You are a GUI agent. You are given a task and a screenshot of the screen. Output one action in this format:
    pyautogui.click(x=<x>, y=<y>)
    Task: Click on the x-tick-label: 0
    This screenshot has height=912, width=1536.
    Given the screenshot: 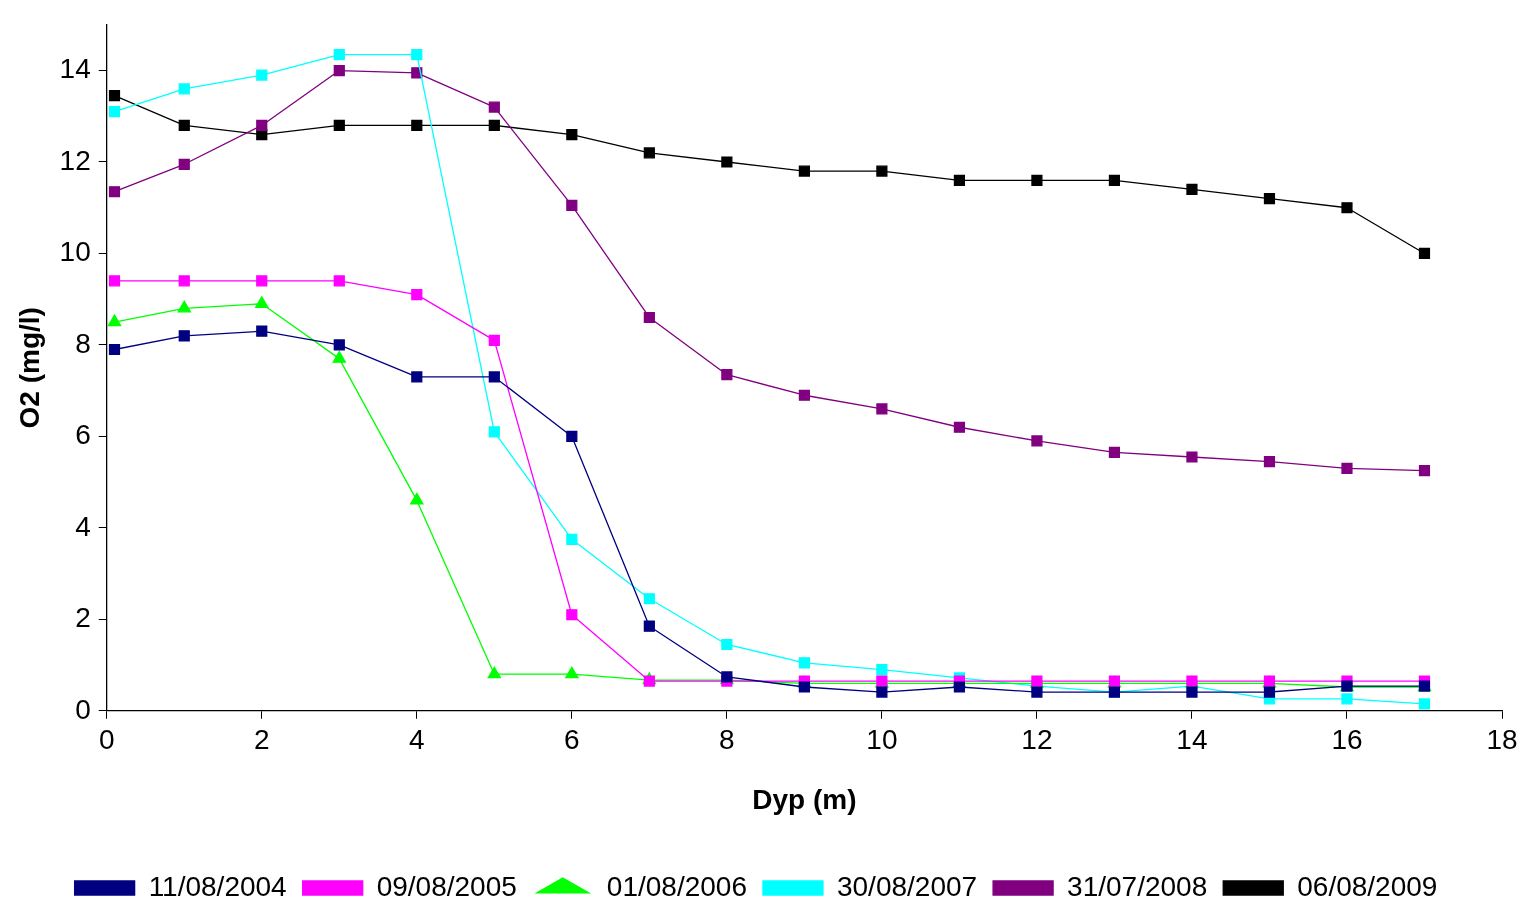 What is the action you would take?
    pyautogui.click(x=106, y=740)
    